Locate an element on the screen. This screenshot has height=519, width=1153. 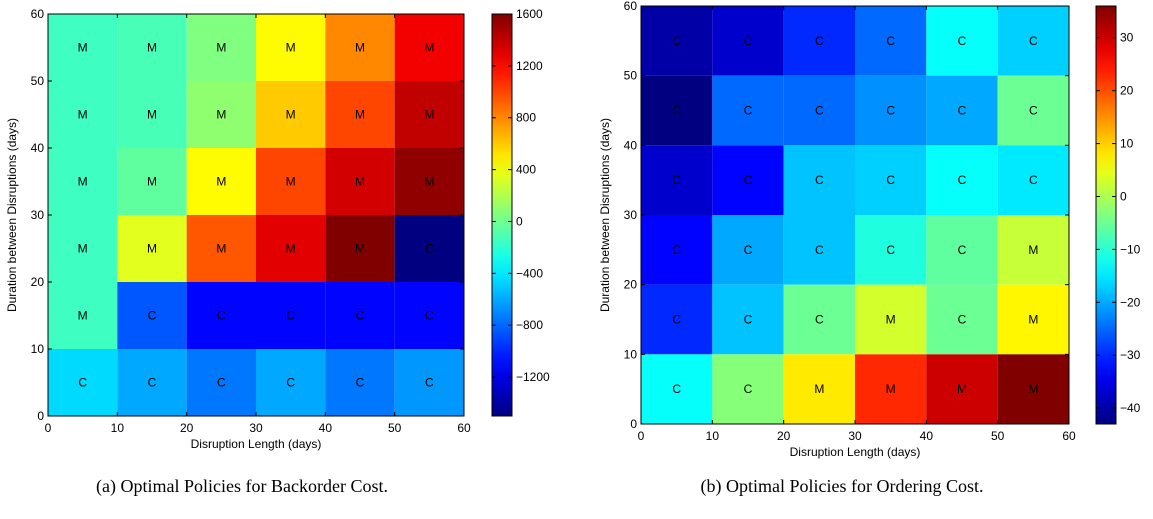
cell-label-a-r4-c3: C is located at coordinates (290, 316).